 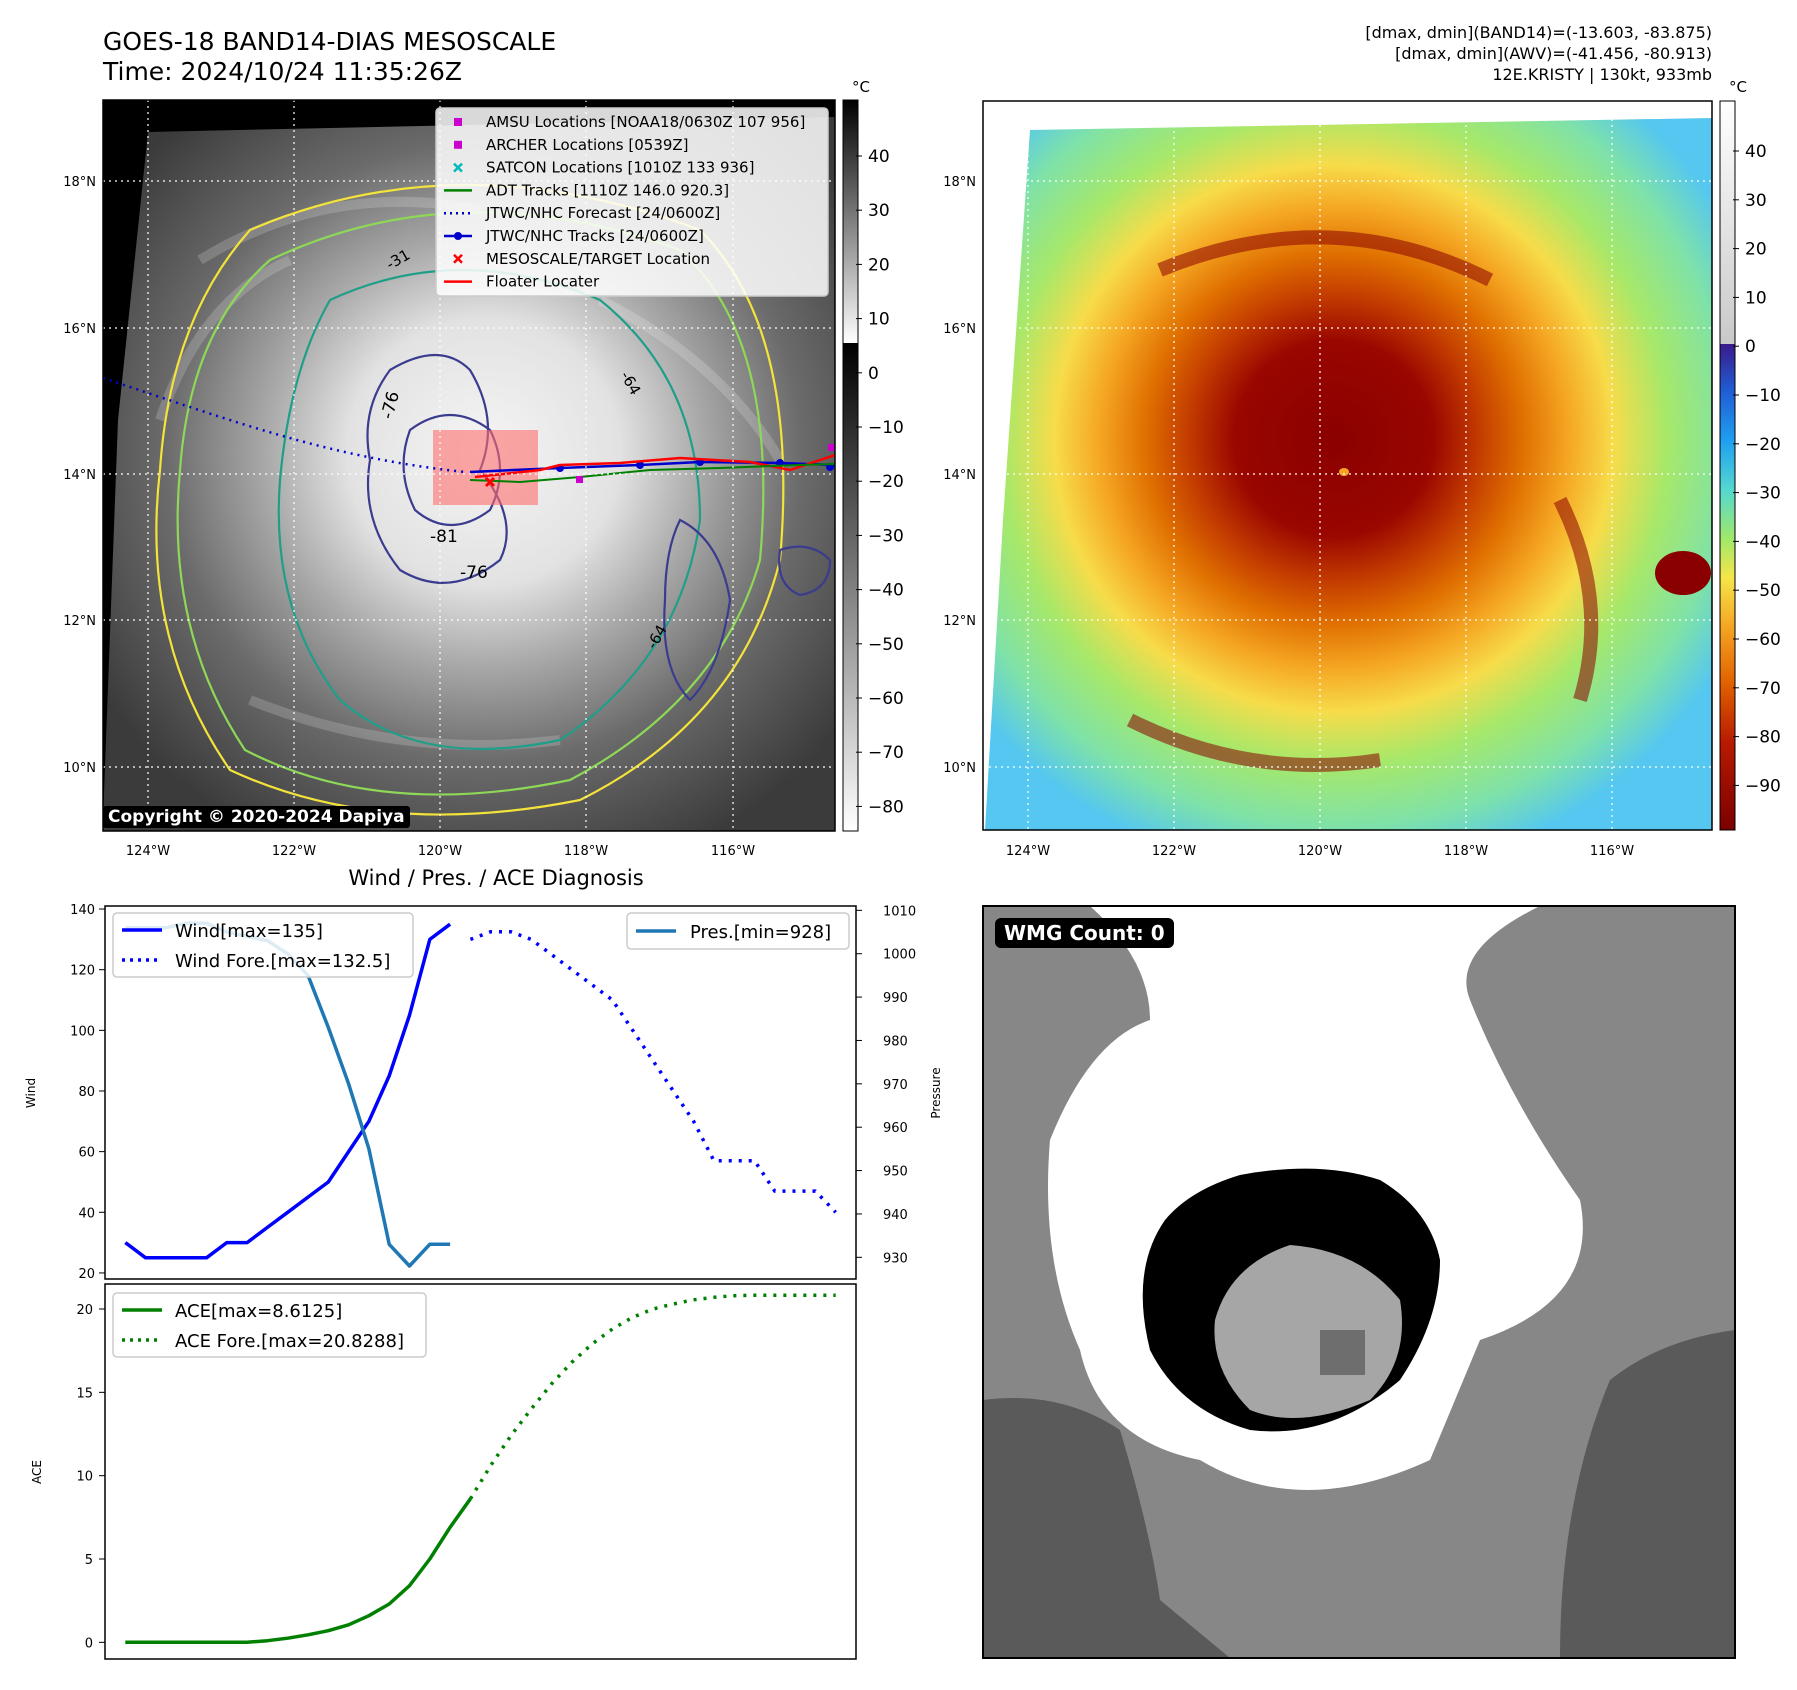 I want to click on floater-box, so click(x=485, y=467).